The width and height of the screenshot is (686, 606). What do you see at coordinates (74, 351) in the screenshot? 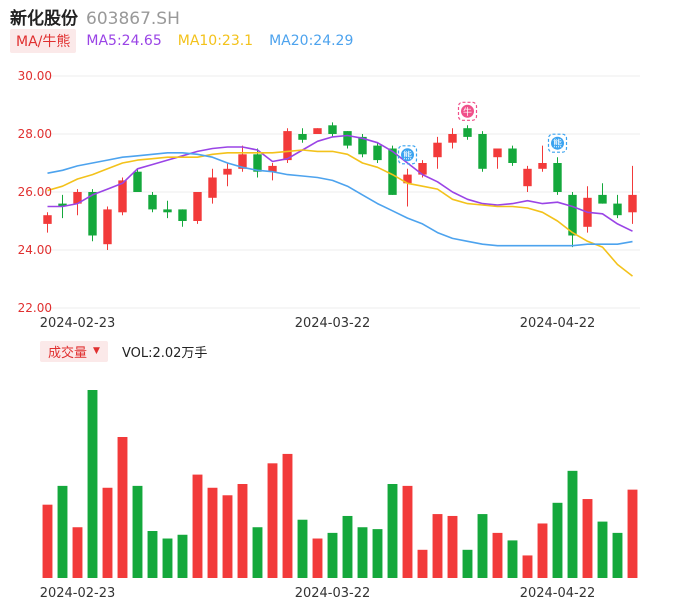
I see `volume-toggle-button: 成交量 ▼` at bounding box center [74, 351].